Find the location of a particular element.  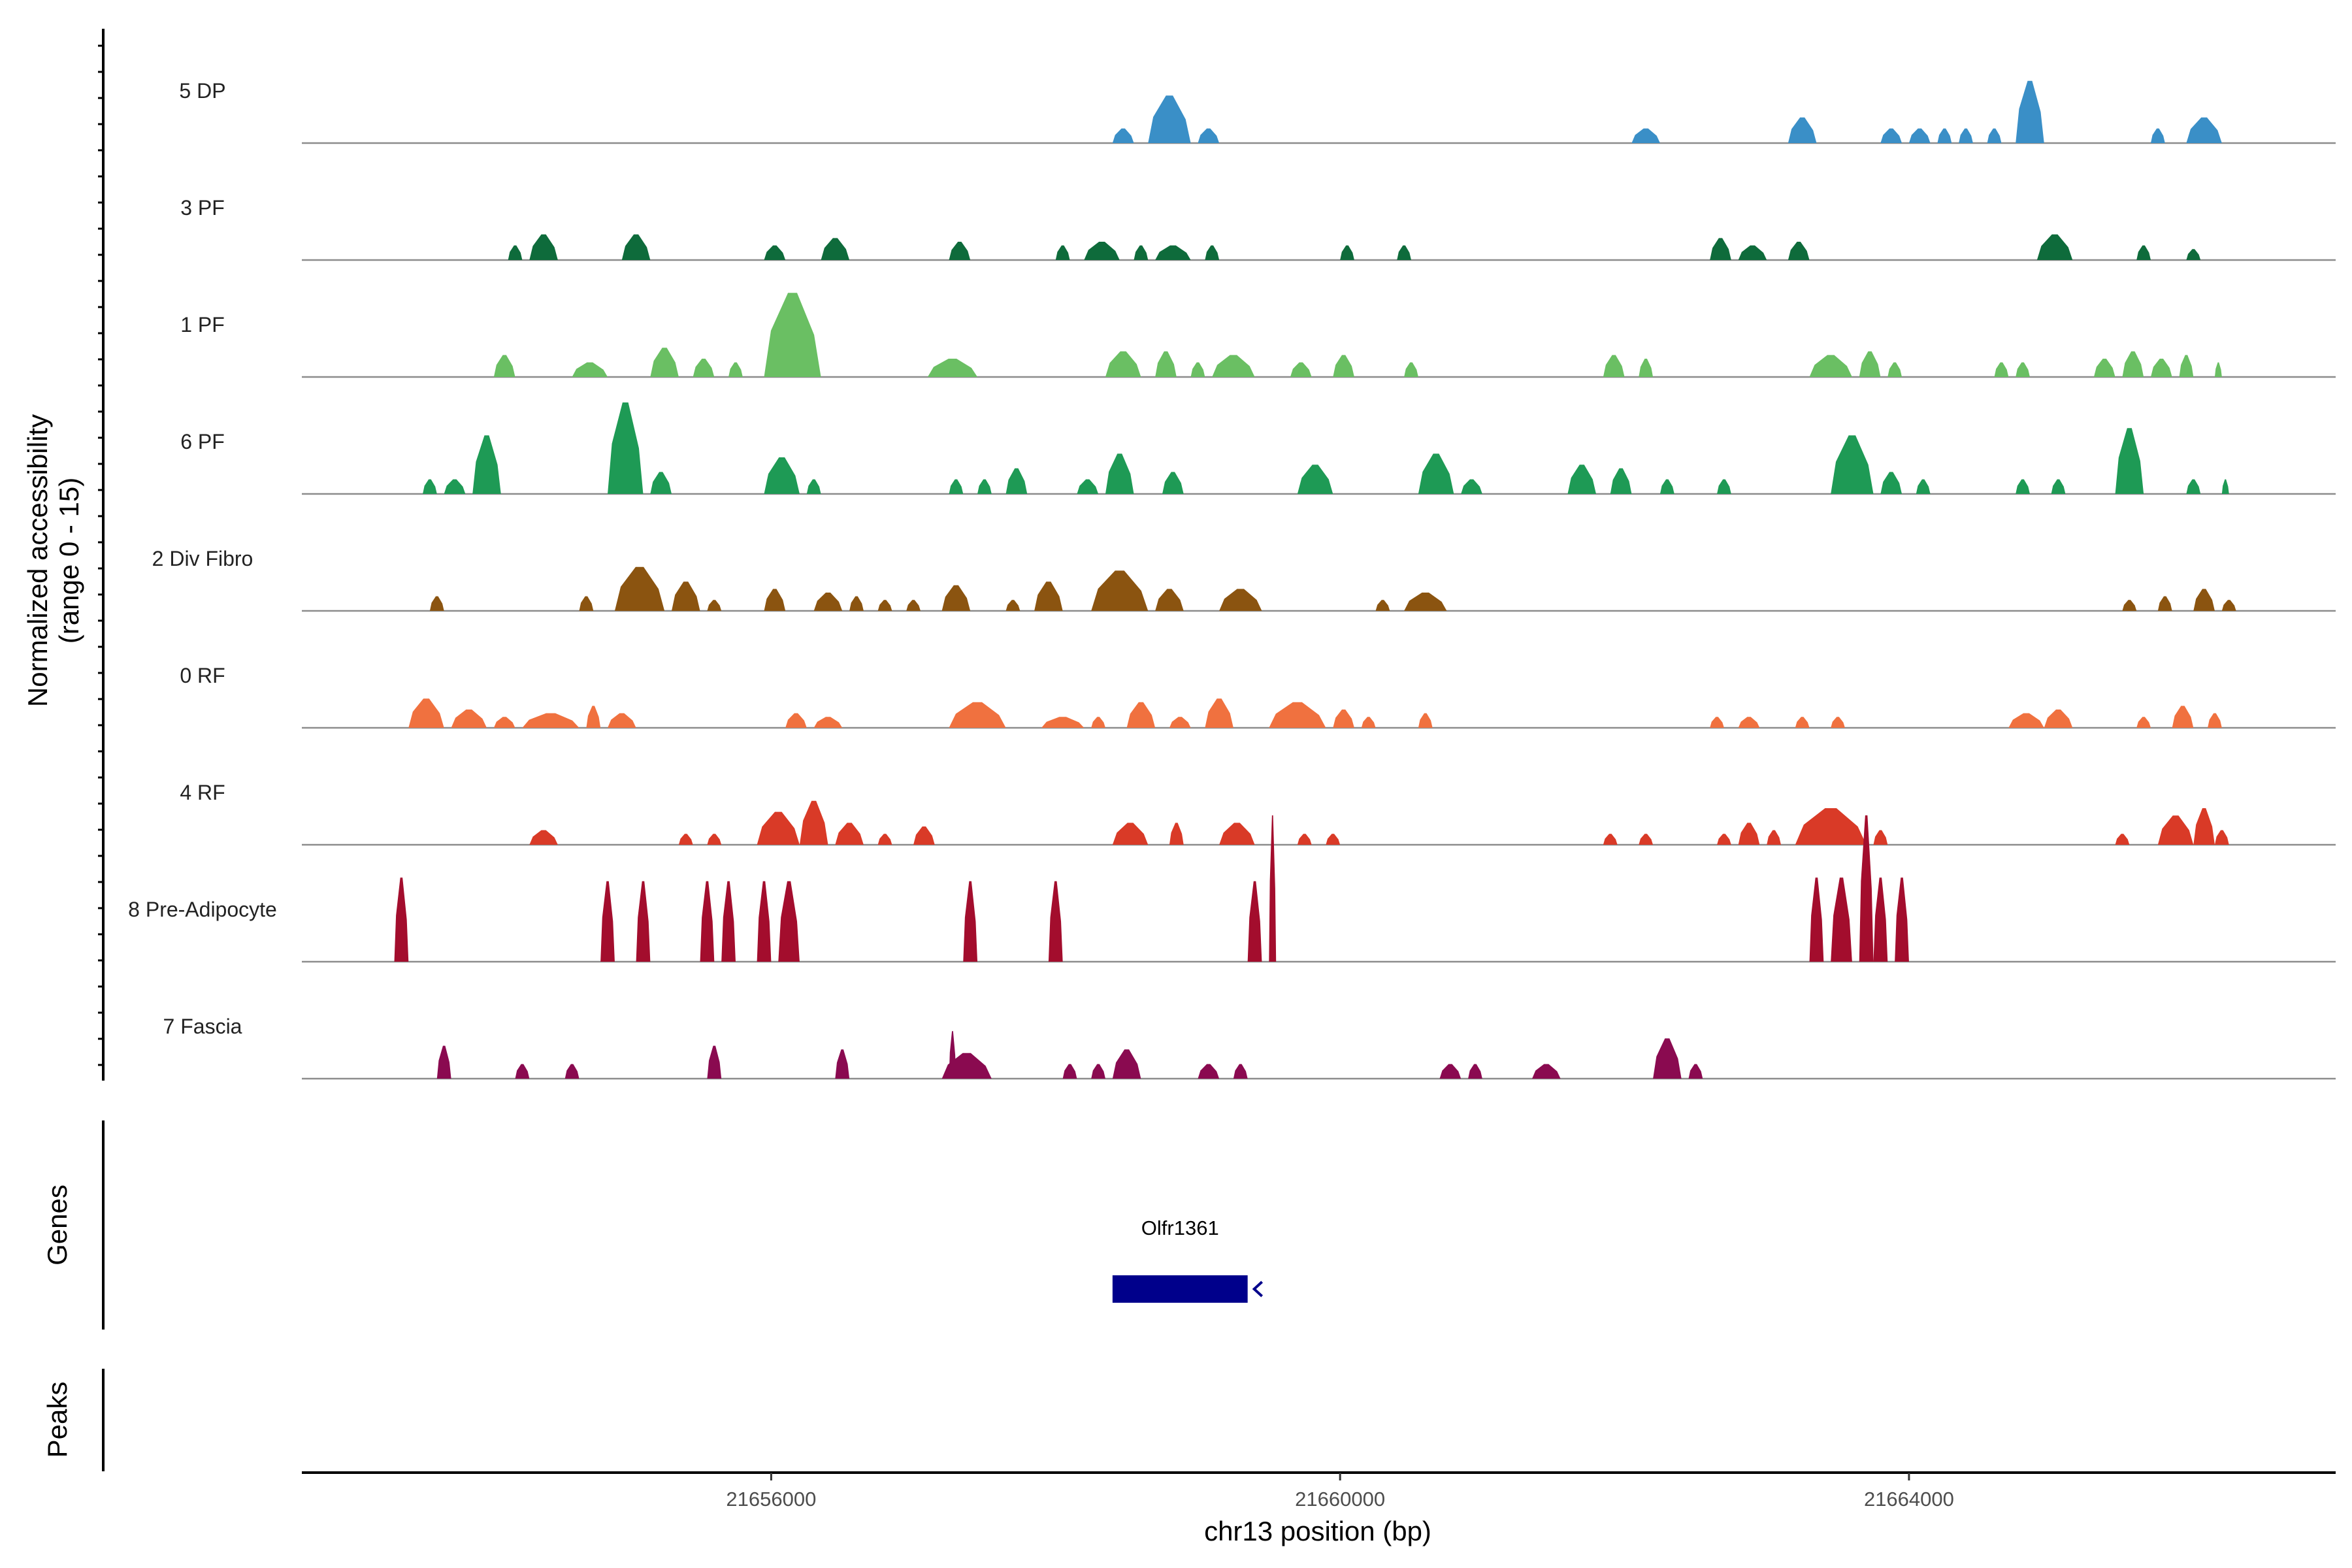

track: 3 PF is located at coordinates (1258, 228).